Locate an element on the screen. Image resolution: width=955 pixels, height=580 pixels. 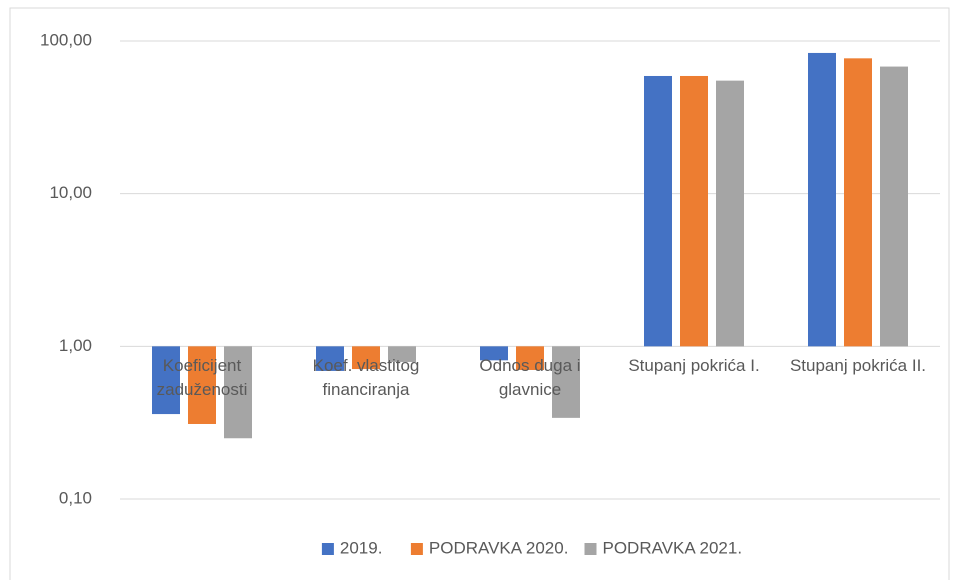
y-tick-label: 1,00 is located at coordinates (75, 345).